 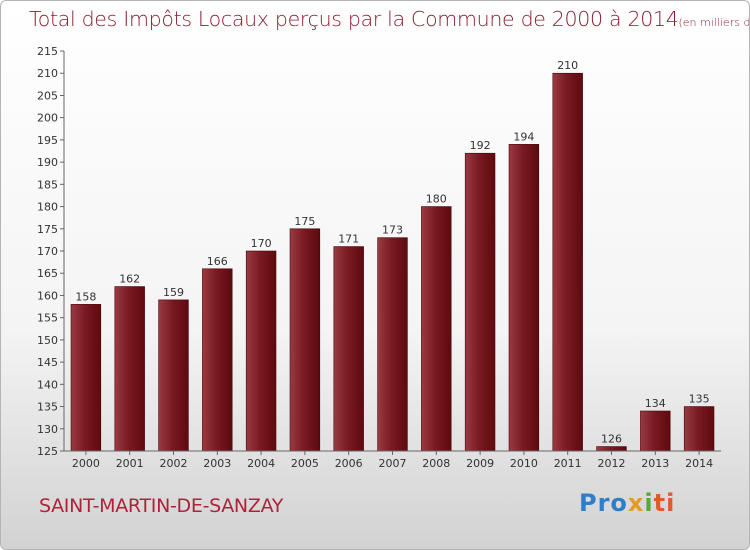 I want to click on y-tick-label: 140, so click(x=47, y=384).